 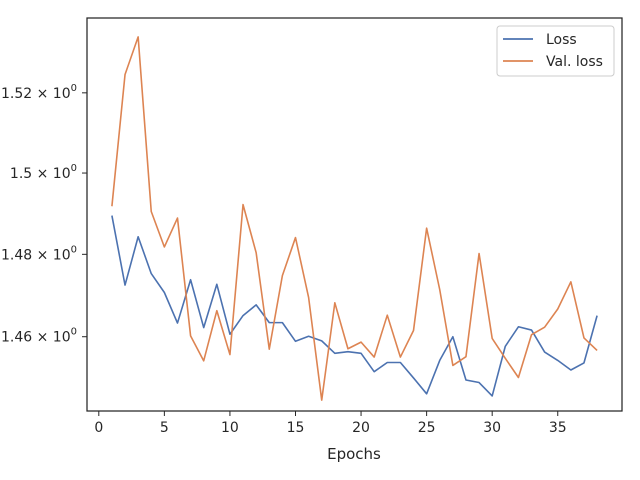 I want to click on x-axis-label: Epochs, so click(x=354, y=454).